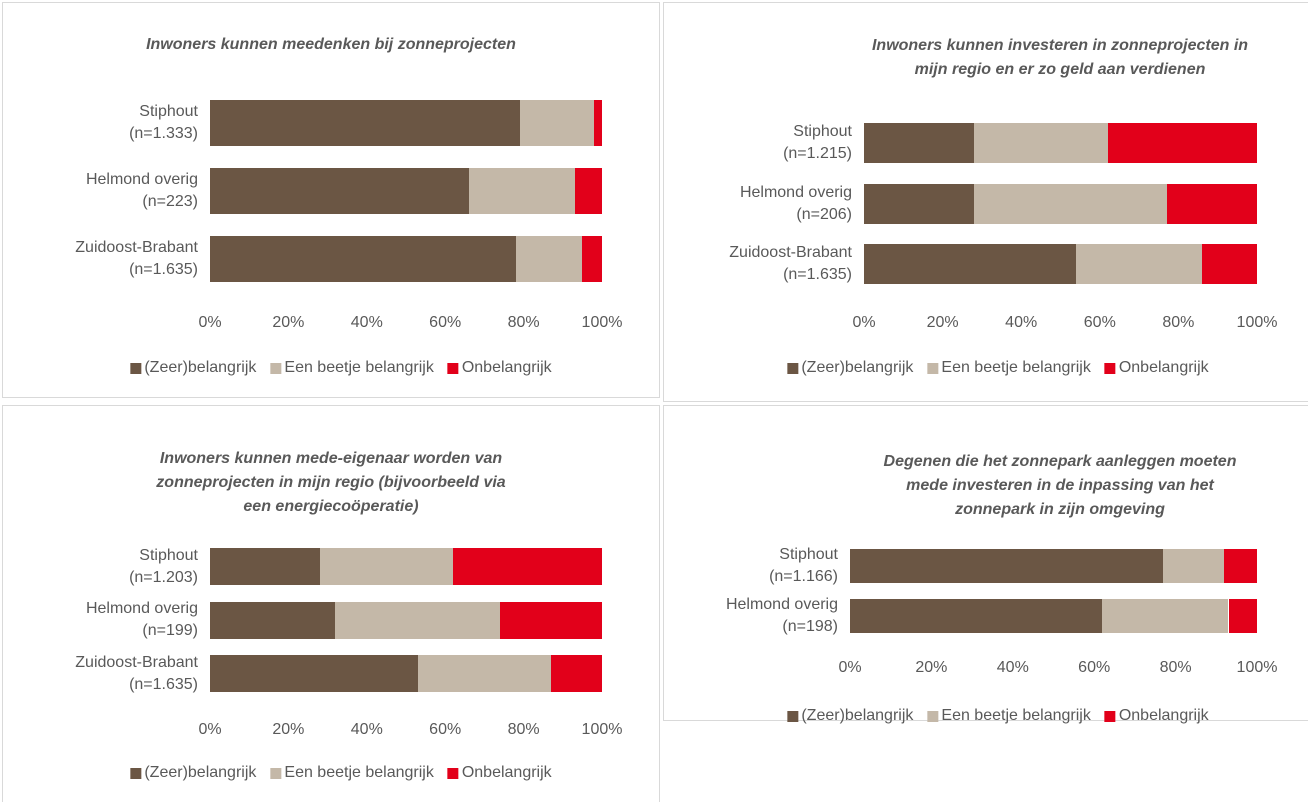 Image resolution: width=1308 pixels, height=802 pixels. I want to click on category-label: Helmond overig (n=198), so click(781, 615).